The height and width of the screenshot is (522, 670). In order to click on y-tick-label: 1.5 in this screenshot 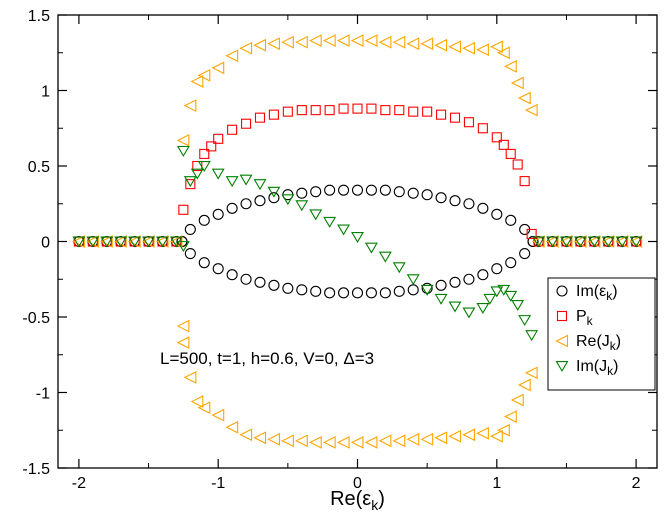, I will do `click(39, 16)`.